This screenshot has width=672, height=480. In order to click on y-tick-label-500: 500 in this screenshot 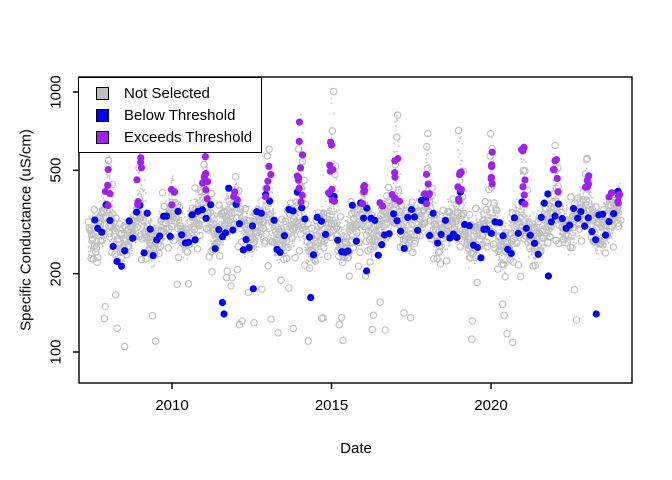, I will do `click(56, 170)`.